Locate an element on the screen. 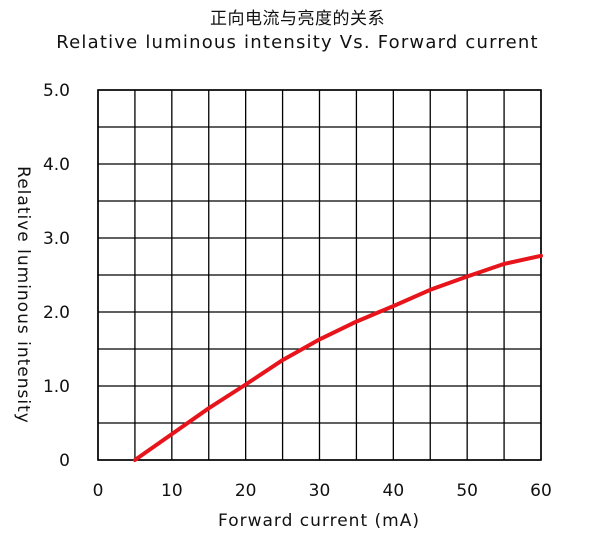 This screenshot has height=536, width=595. x-tick-label: 0 is located at coordinates (98, 491).